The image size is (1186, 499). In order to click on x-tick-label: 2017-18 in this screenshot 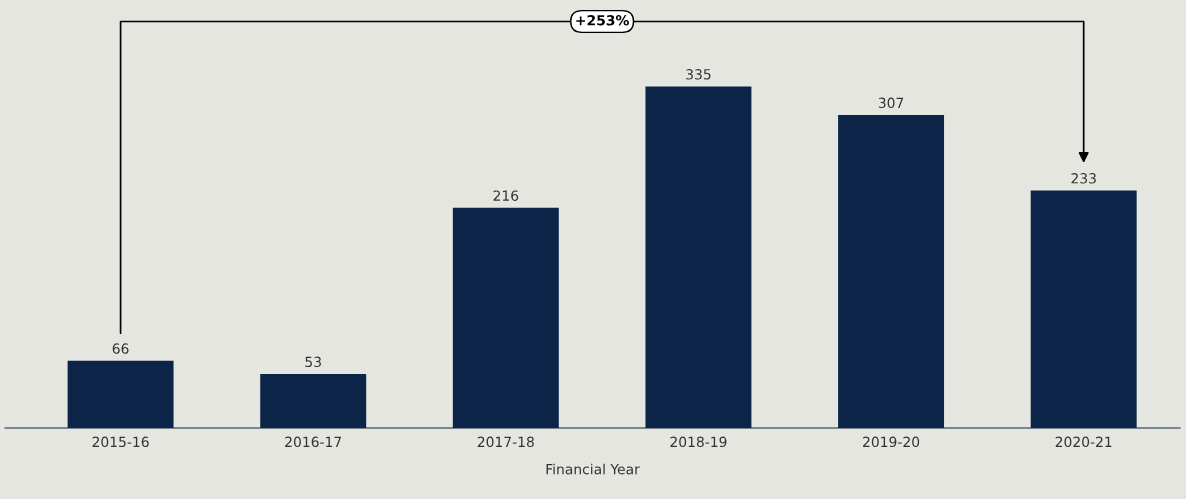, I will do `click(505, 442)`.